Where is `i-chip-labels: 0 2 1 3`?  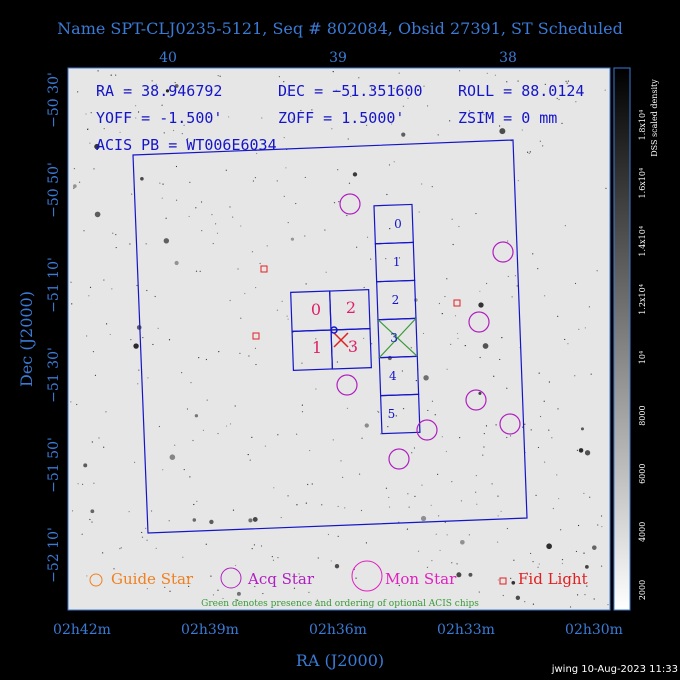
i-chip-labels: 0 2 1 3 is located at coordinates (334, 327).